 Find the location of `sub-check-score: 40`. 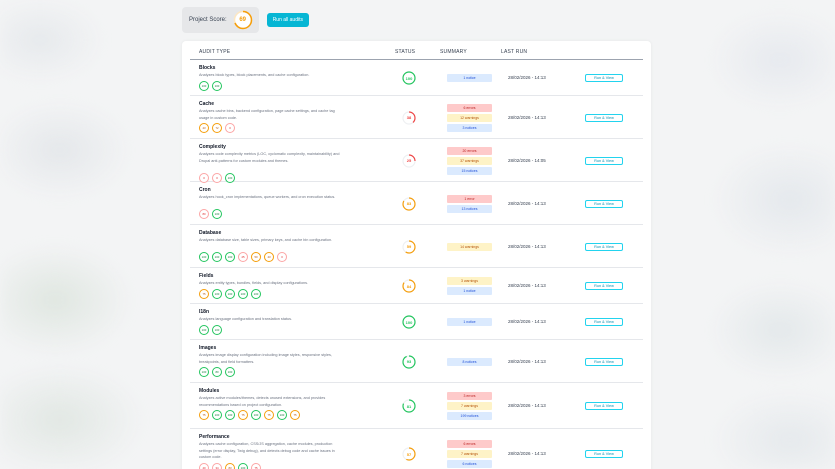

sub-check-score: 40 is located at coordinates (204, 465).